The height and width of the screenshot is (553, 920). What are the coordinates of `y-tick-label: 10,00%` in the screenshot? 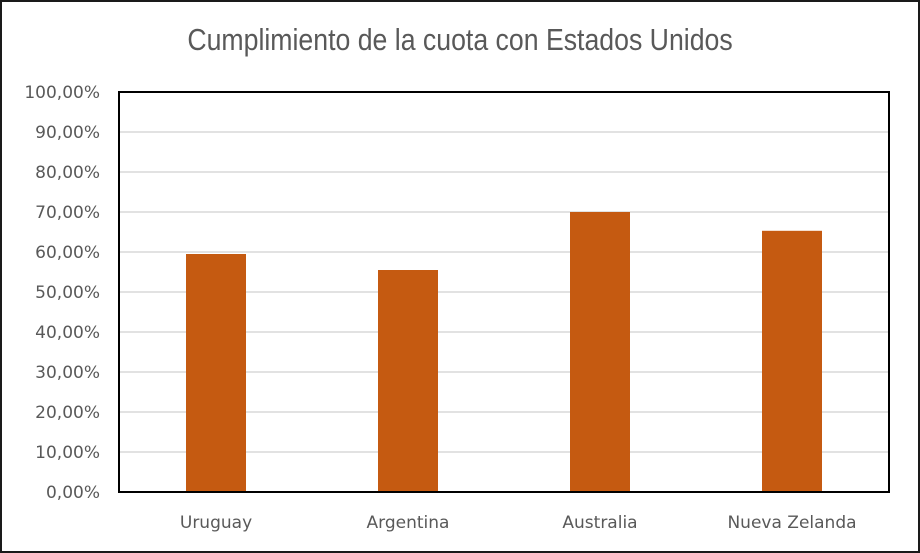 It's located at (67, 453).